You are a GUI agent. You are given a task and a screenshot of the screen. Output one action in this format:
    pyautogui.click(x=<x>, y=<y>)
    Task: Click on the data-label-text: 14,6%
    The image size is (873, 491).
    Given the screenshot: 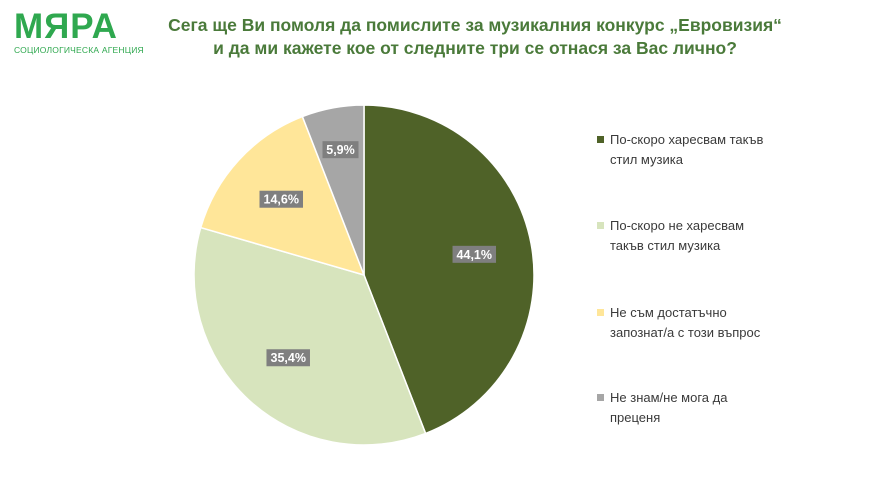 What is the action you would take?
    pyautogui.click(x=281, y=200)
    